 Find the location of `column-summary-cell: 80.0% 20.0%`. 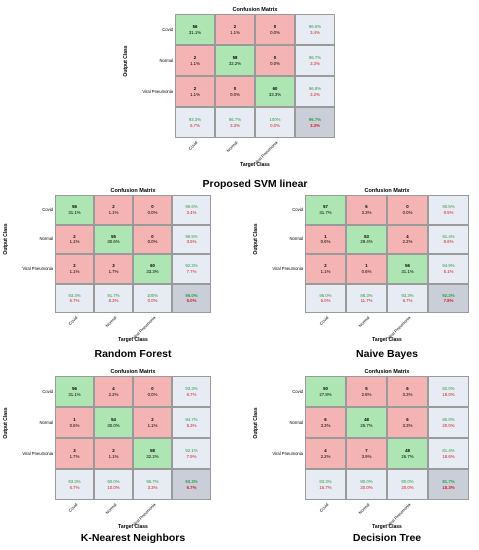

column-summary-cell: 80.0% 20.0% is located at coordinates (366, 484).